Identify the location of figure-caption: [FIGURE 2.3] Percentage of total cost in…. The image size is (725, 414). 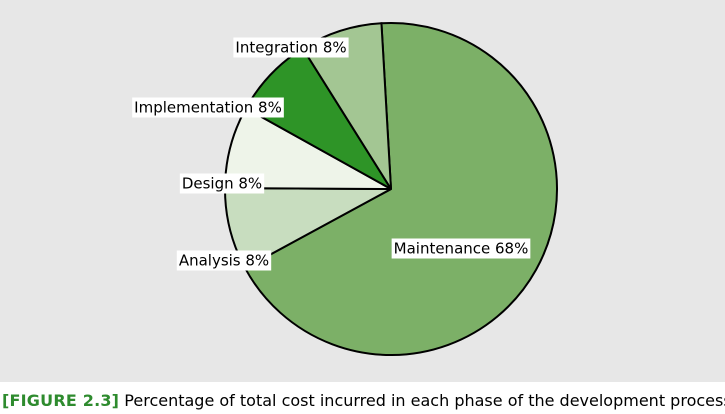
(363, 400).